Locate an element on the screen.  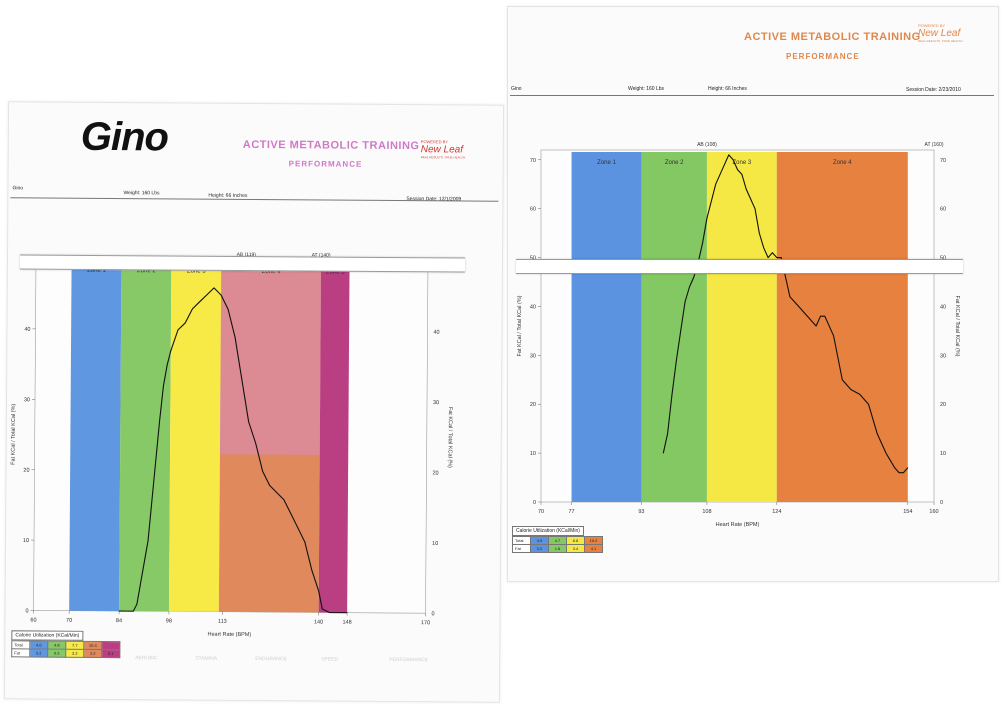
y-tick-label-right: 40 is located at coordinates (436, 333).